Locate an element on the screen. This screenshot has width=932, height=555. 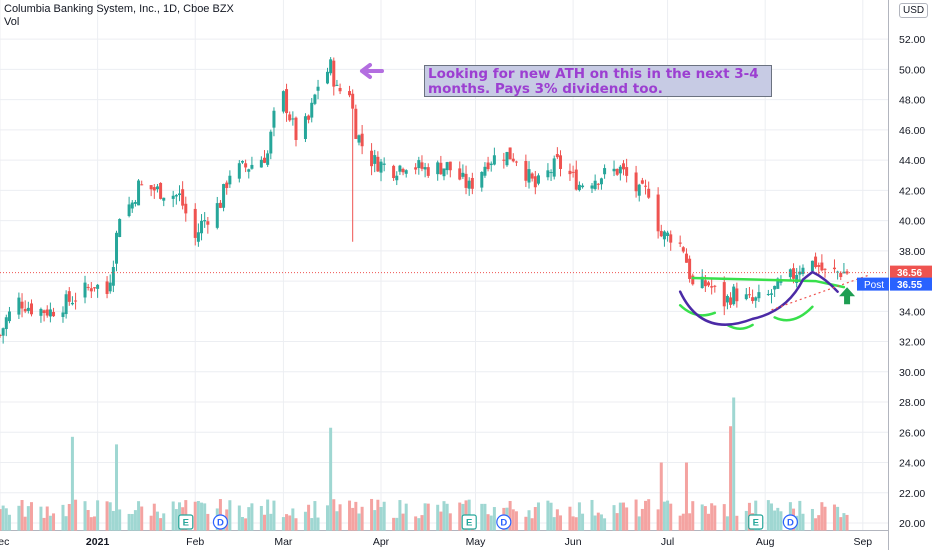
cup-drawing is located at coordinates (758, 298).